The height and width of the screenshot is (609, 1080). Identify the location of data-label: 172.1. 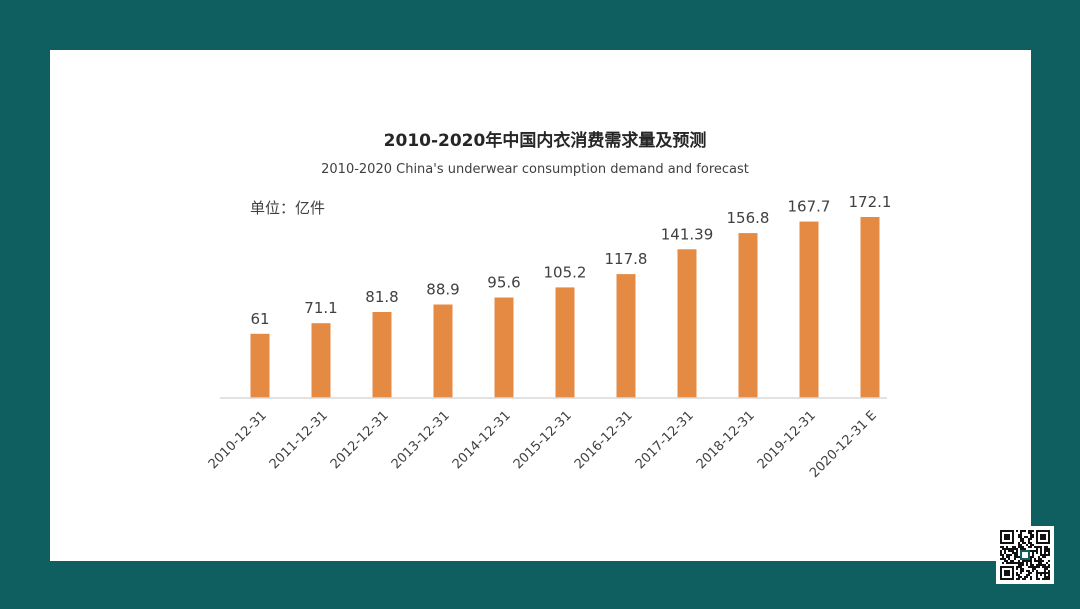
(870, 202).